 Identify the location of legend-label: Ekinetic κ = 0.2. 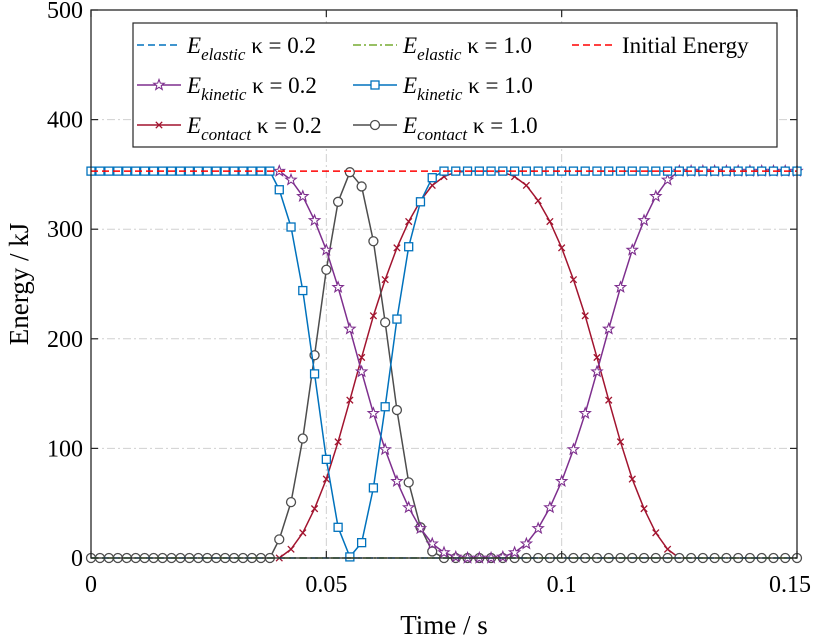
(251, 88).